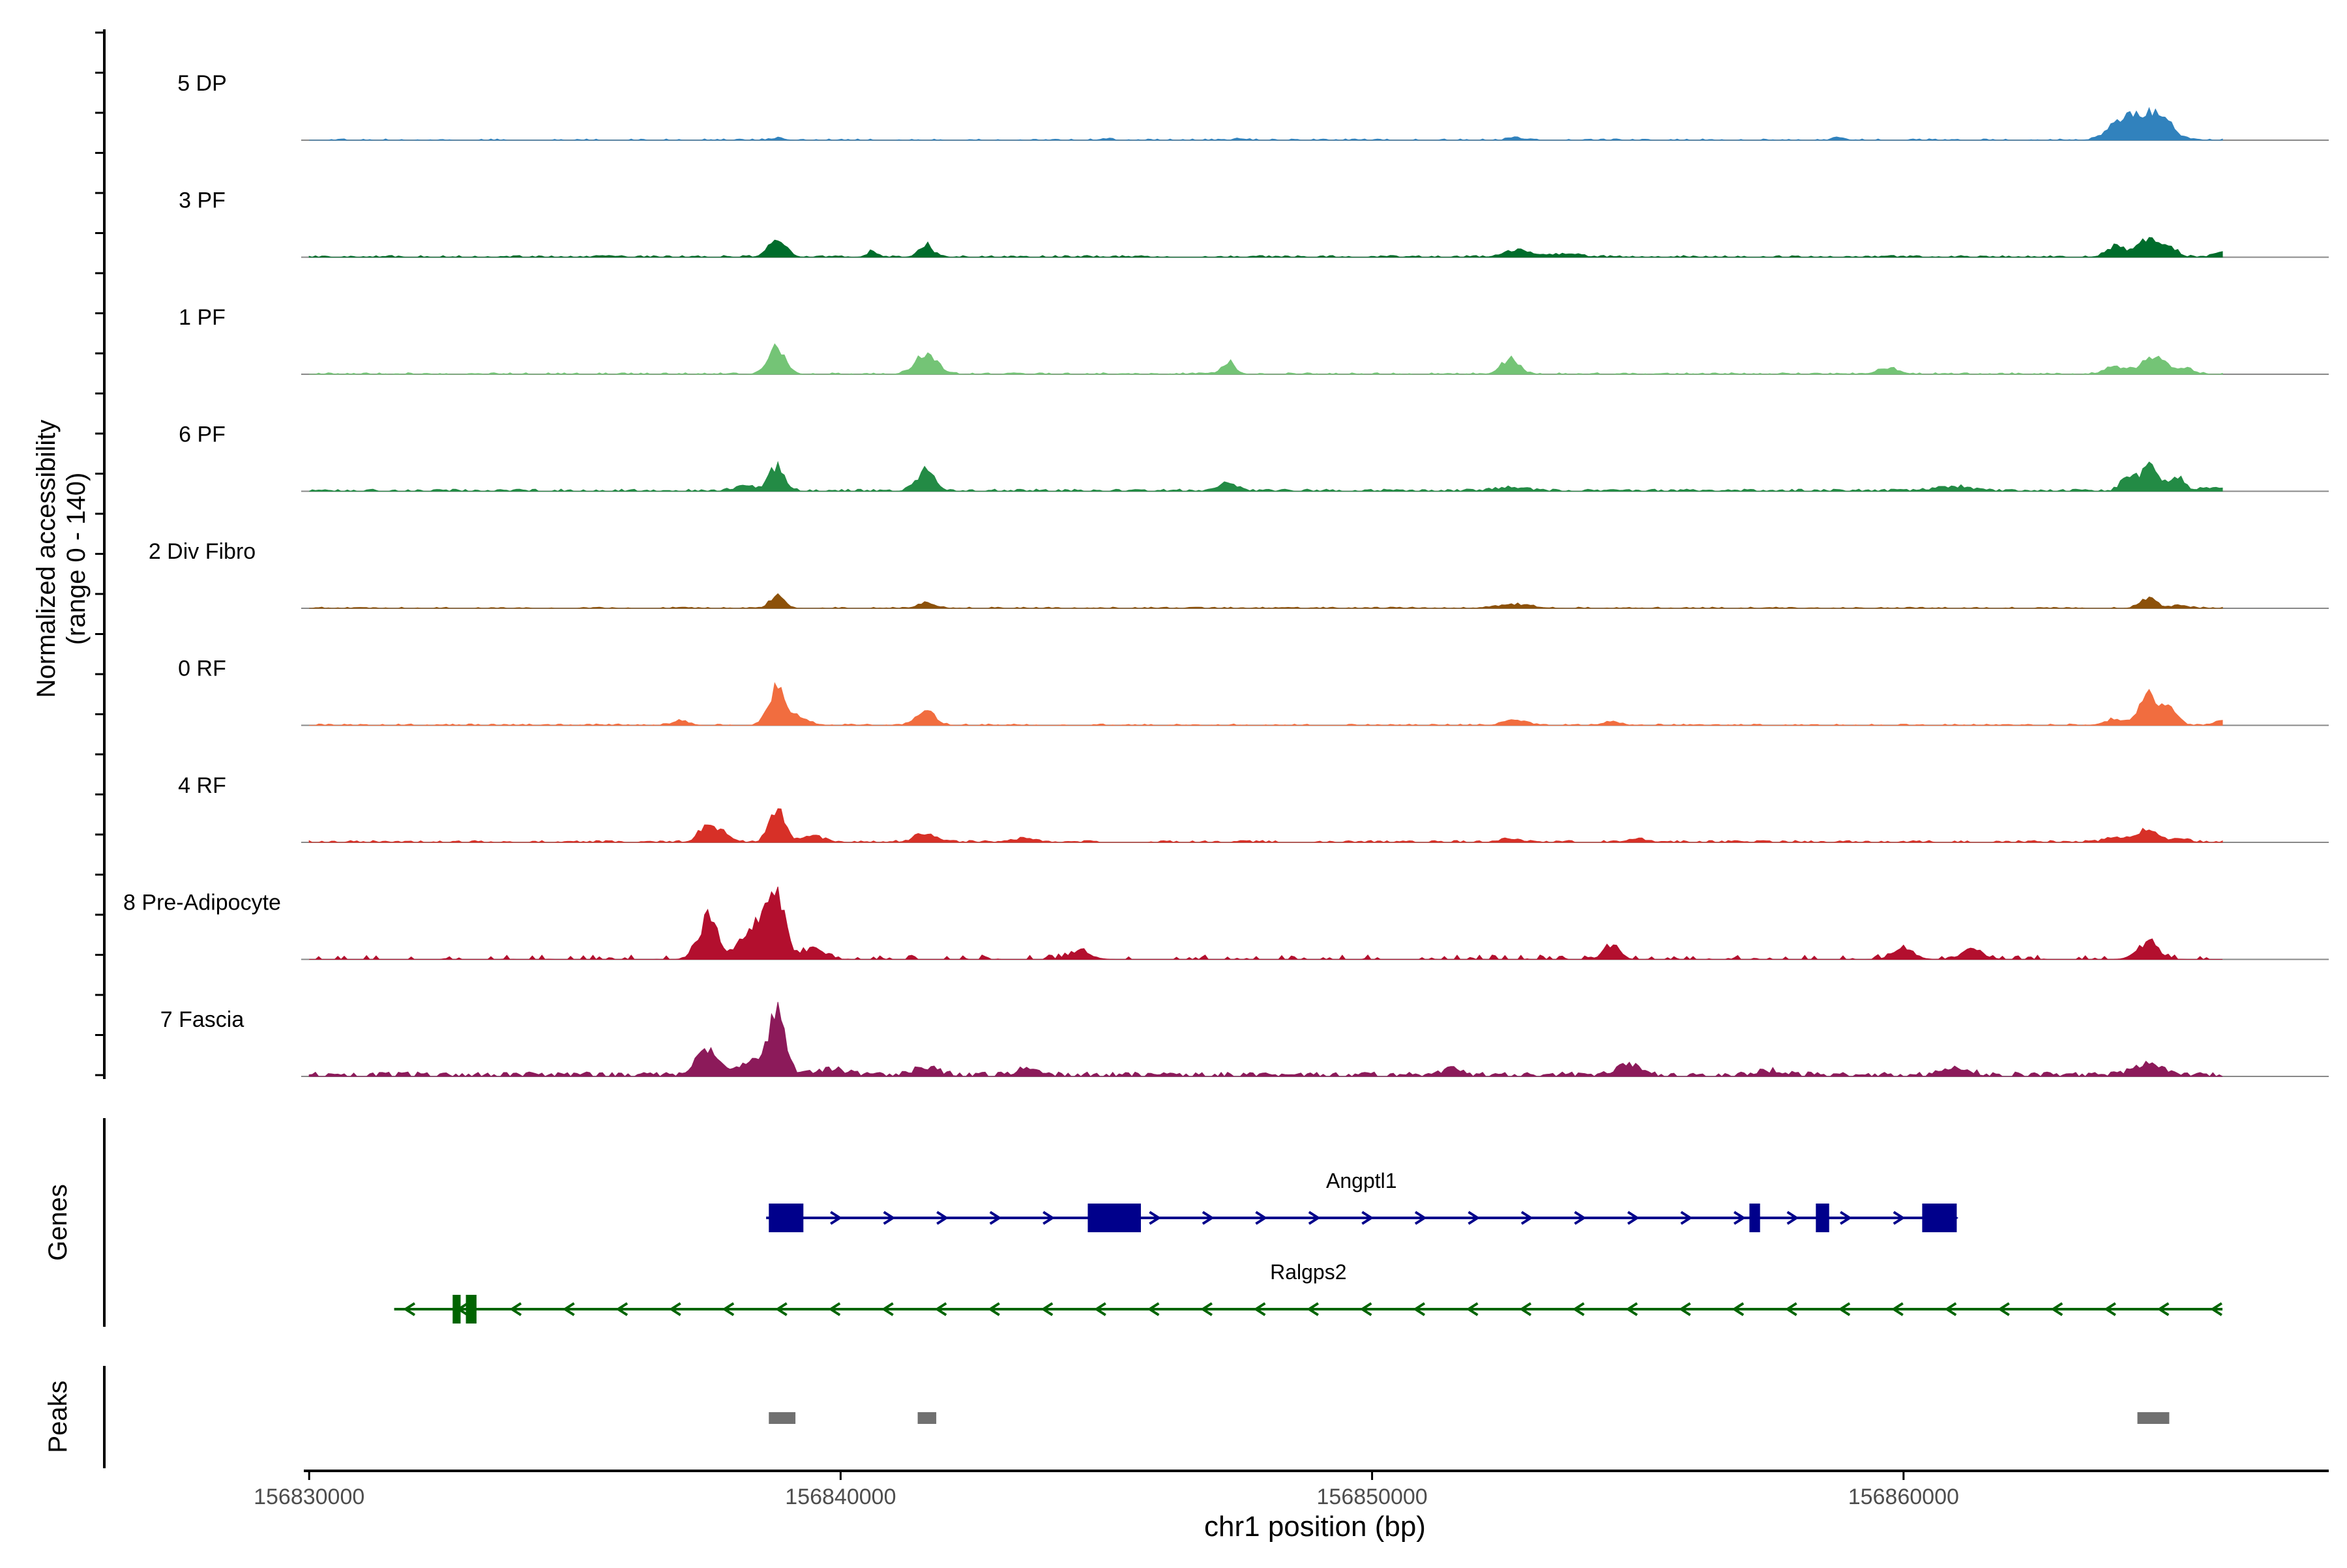 The width and height of the screenshot is (2347, 1568). I want to click on peak-regions, so click(1469, 1418).